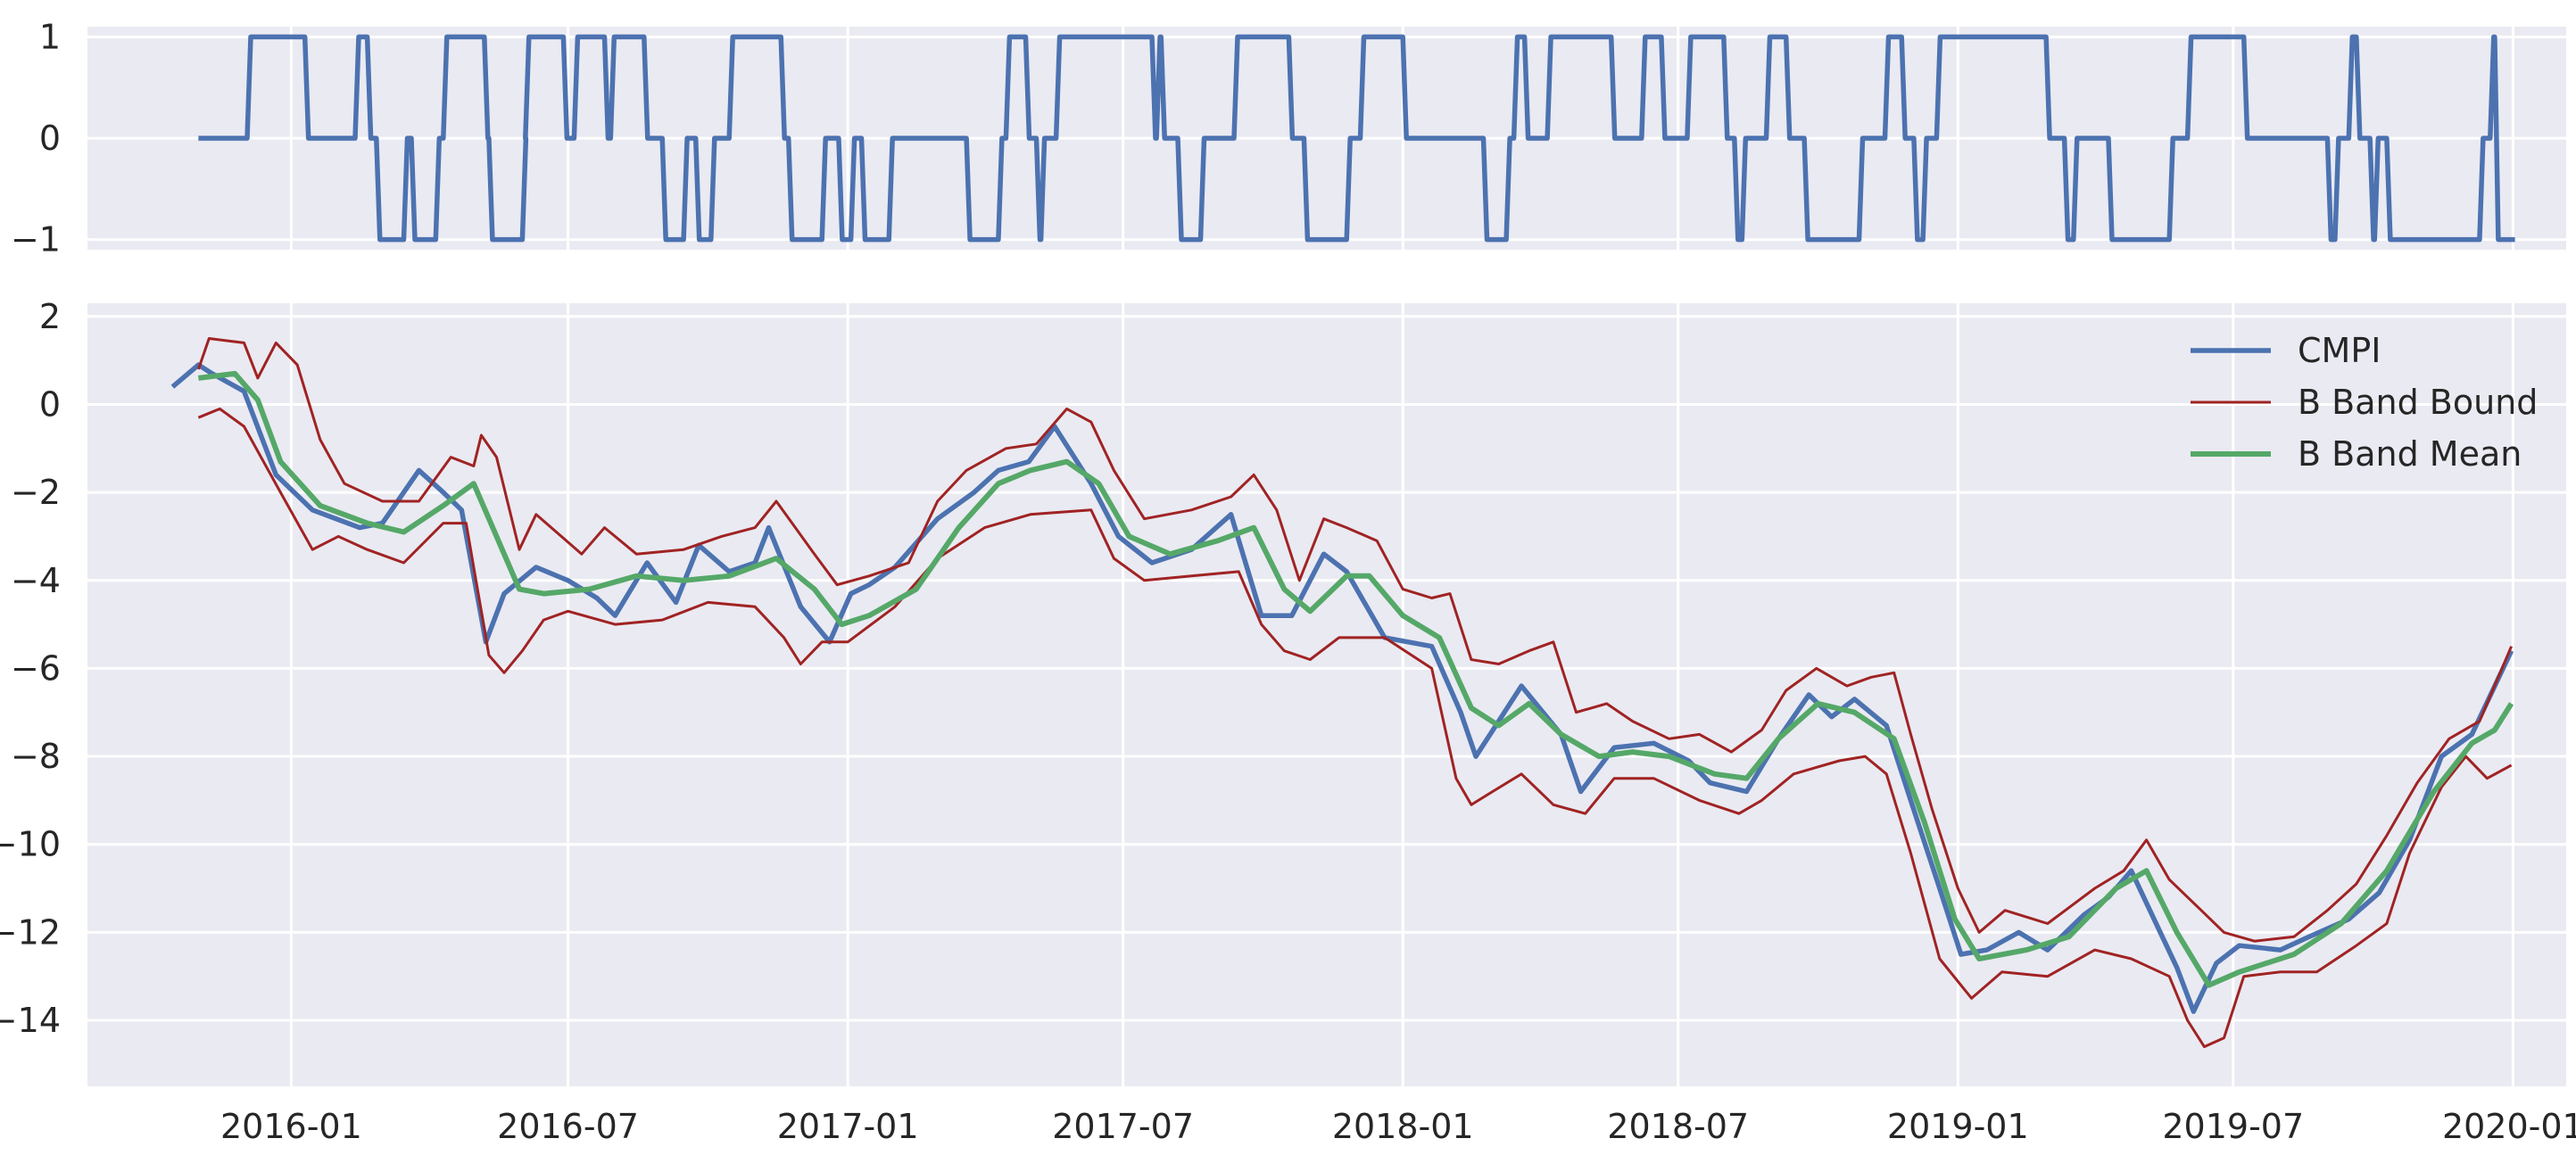 This screenshot has width=2576, height=1155. What do you see at coordinates (50, 36) in the screenshot?
I see `y-tick-label: 1` at bounding box center [50, 36].